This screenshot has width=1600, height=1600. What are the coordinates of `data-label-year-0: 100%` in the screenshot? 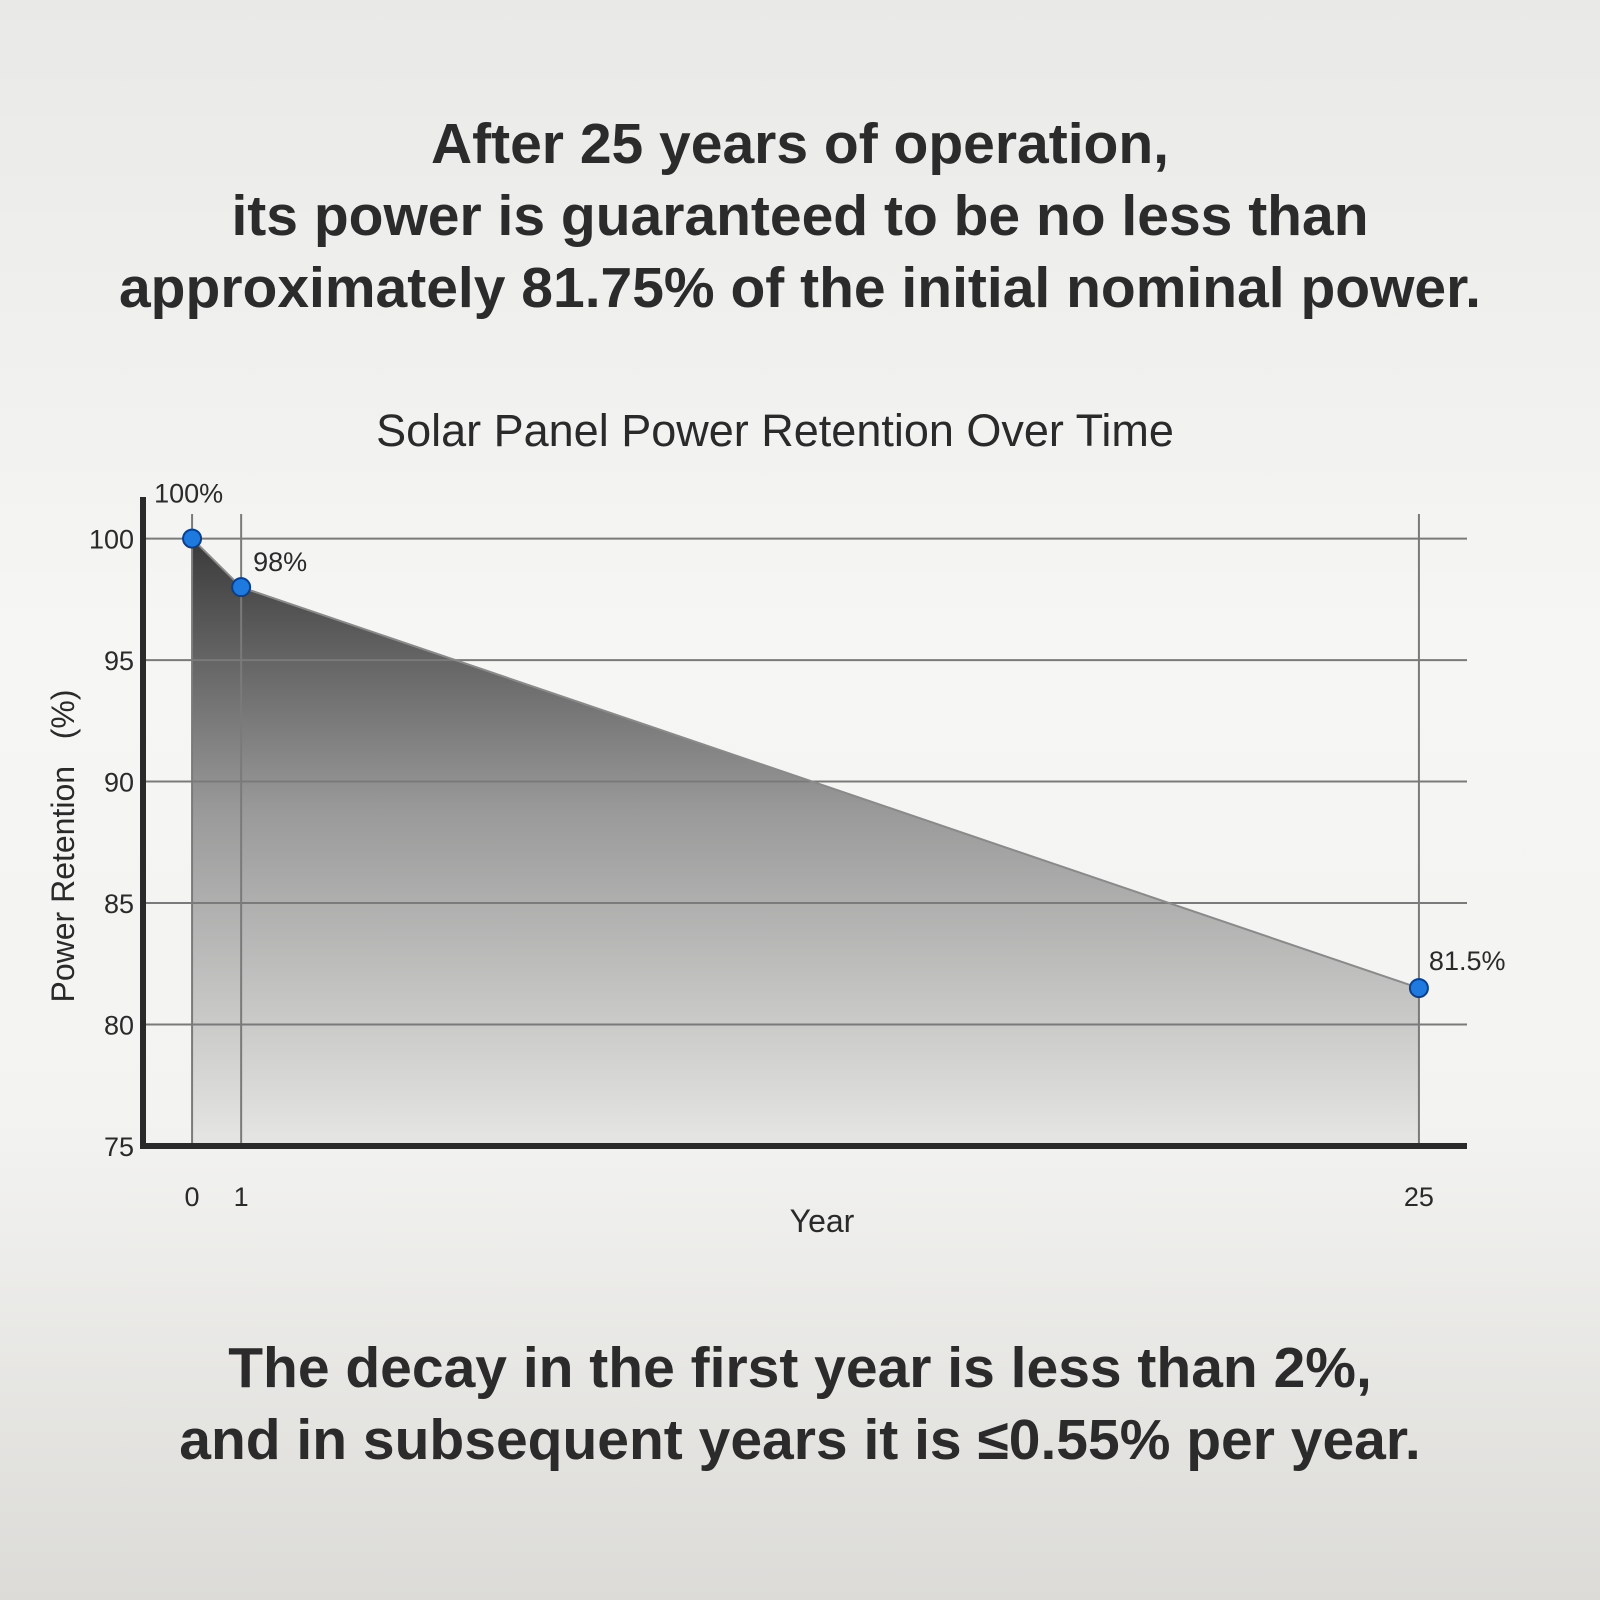 It's located at (188, 494).